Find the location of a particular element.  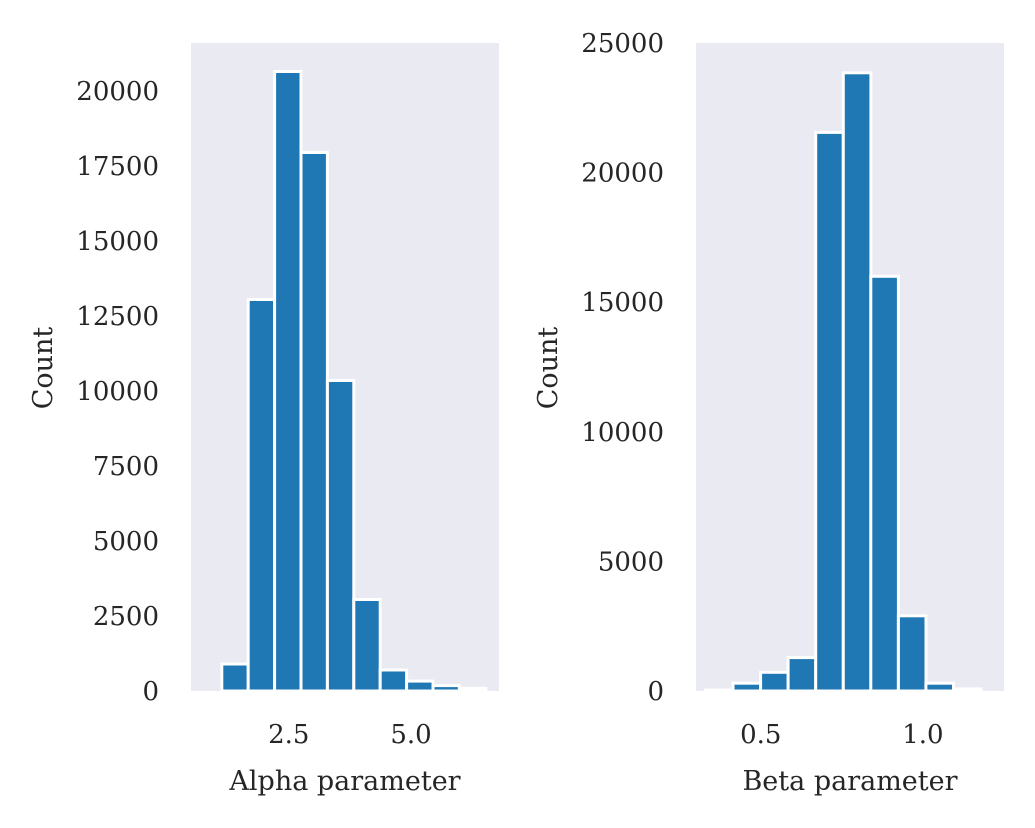

alpha-y-tick-label: 10000 is located at coordinates (117, 392).